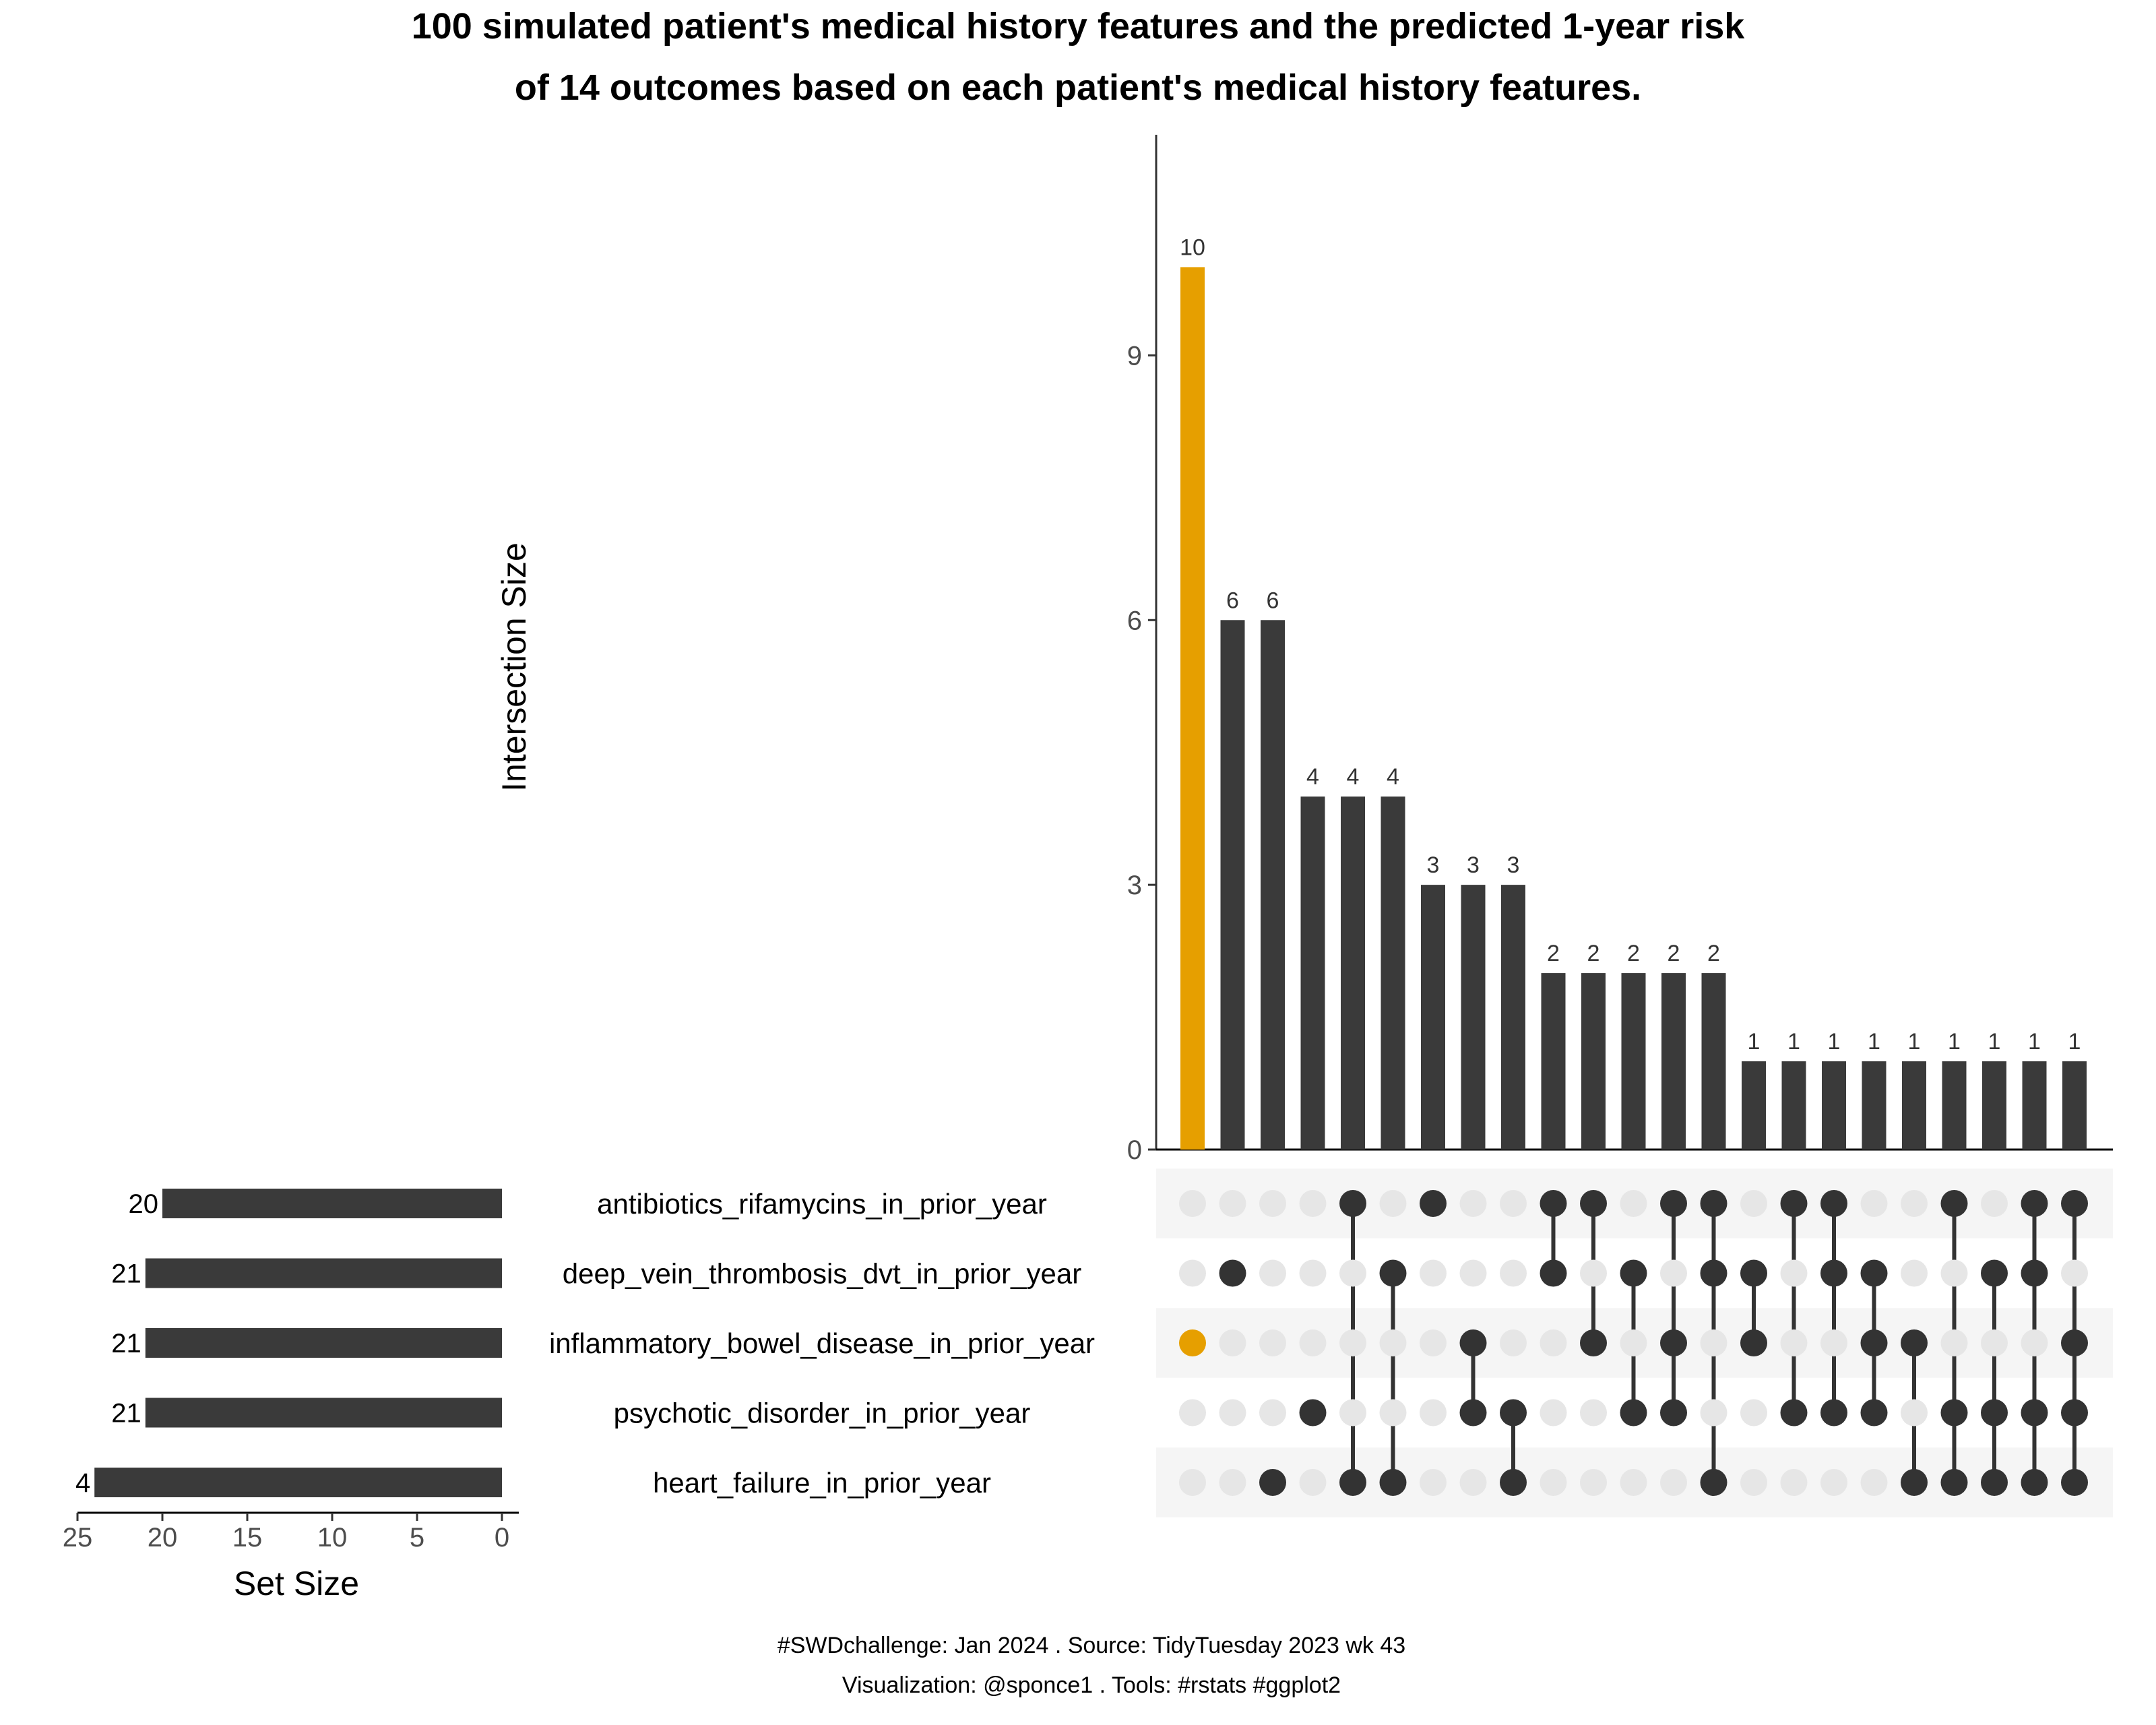 The width and height of the screenshot is (2156, 1725). I want to click on set-label: heart_failure_in_prior_year, so click(822, 1483).